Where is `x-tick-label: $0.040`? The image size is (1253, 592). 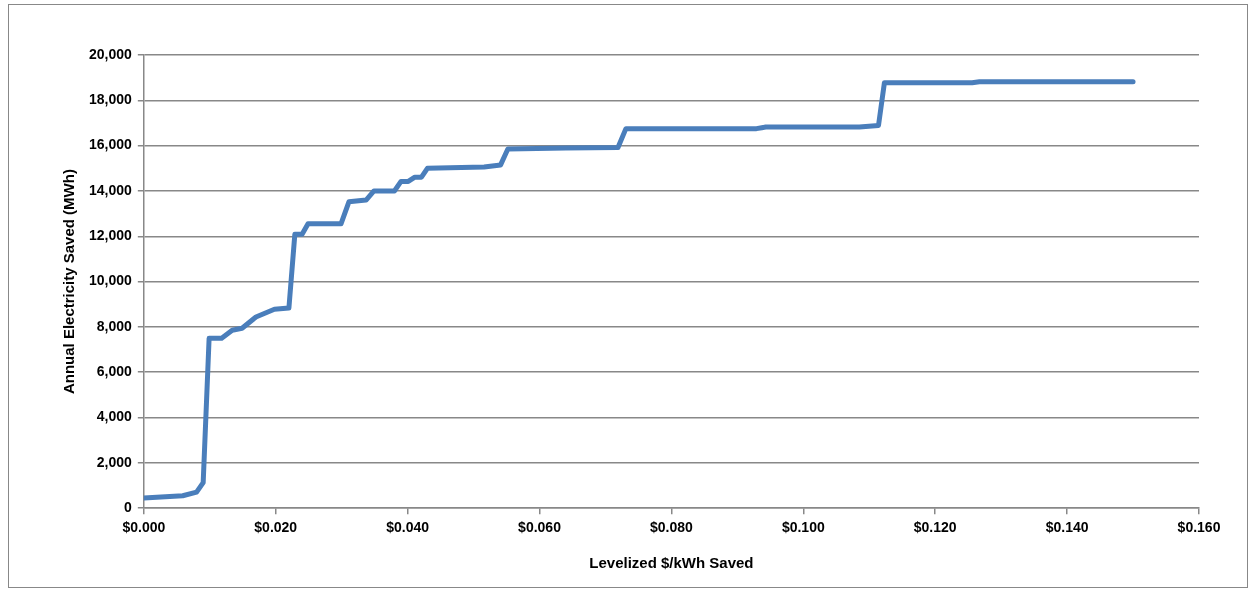 x-tick-label: $0.040 is located at coordinates (408, 527).